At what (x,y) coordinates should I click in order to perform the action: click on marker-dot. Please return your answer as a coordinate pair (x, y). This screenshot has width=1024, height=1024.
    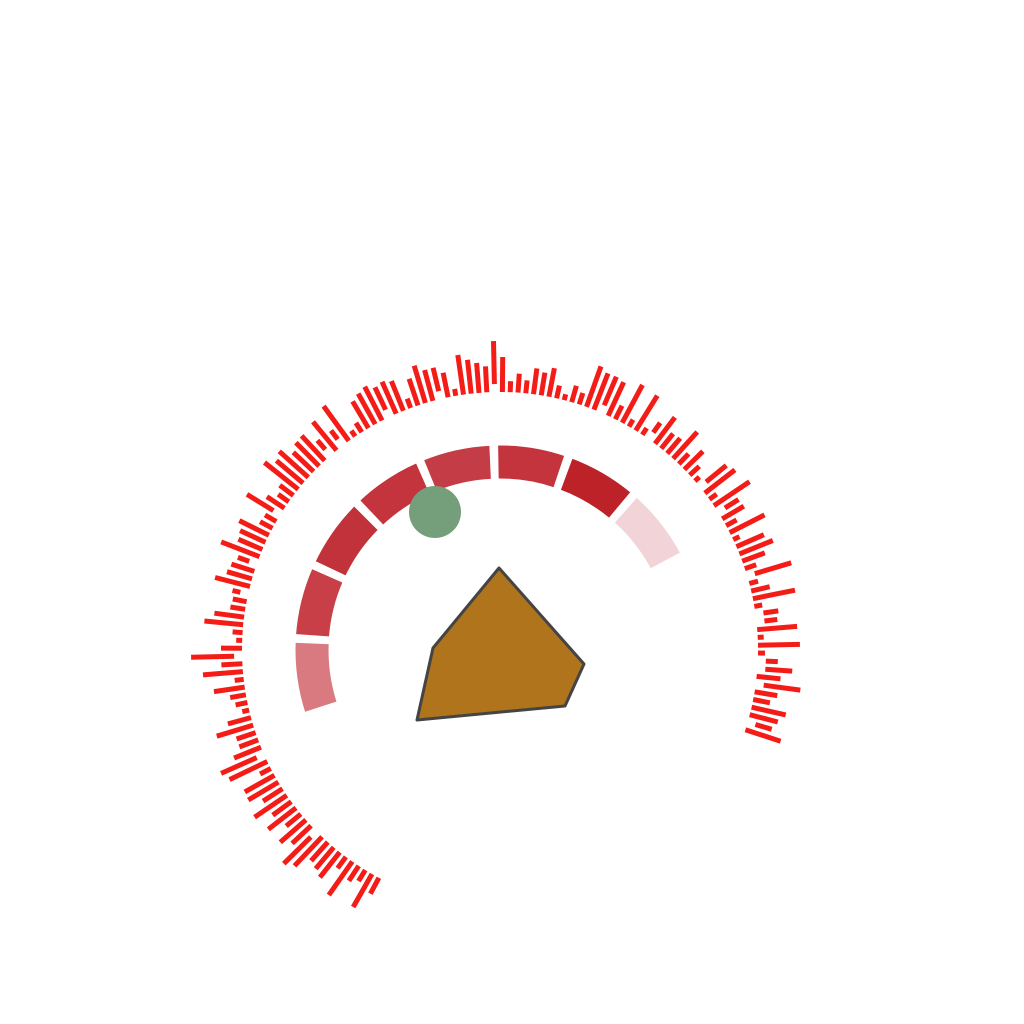
    Looking at the image, I should click on (435, 512).